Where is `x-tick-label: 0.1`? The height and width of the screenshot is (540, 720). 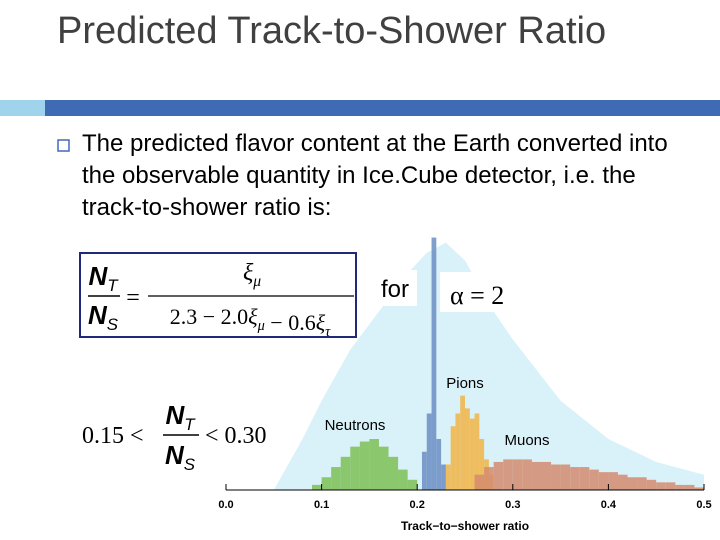
x-tick-label: 0.1 is located at coordinates (321, 505).